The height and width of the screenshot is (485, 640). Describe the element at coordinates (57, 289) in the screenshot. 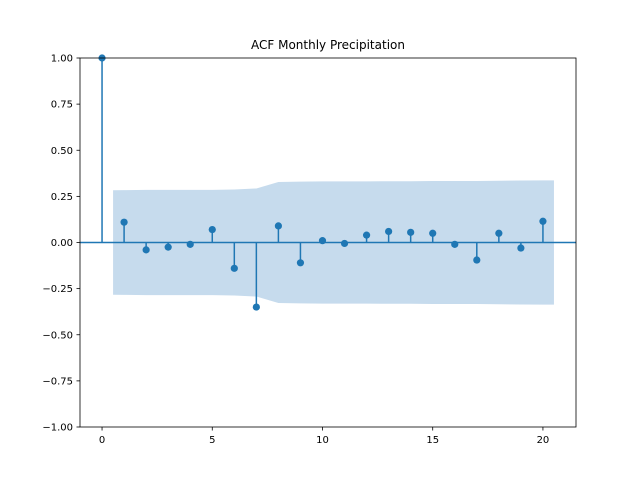

I see `y-tick-label: −0.25` at that location.